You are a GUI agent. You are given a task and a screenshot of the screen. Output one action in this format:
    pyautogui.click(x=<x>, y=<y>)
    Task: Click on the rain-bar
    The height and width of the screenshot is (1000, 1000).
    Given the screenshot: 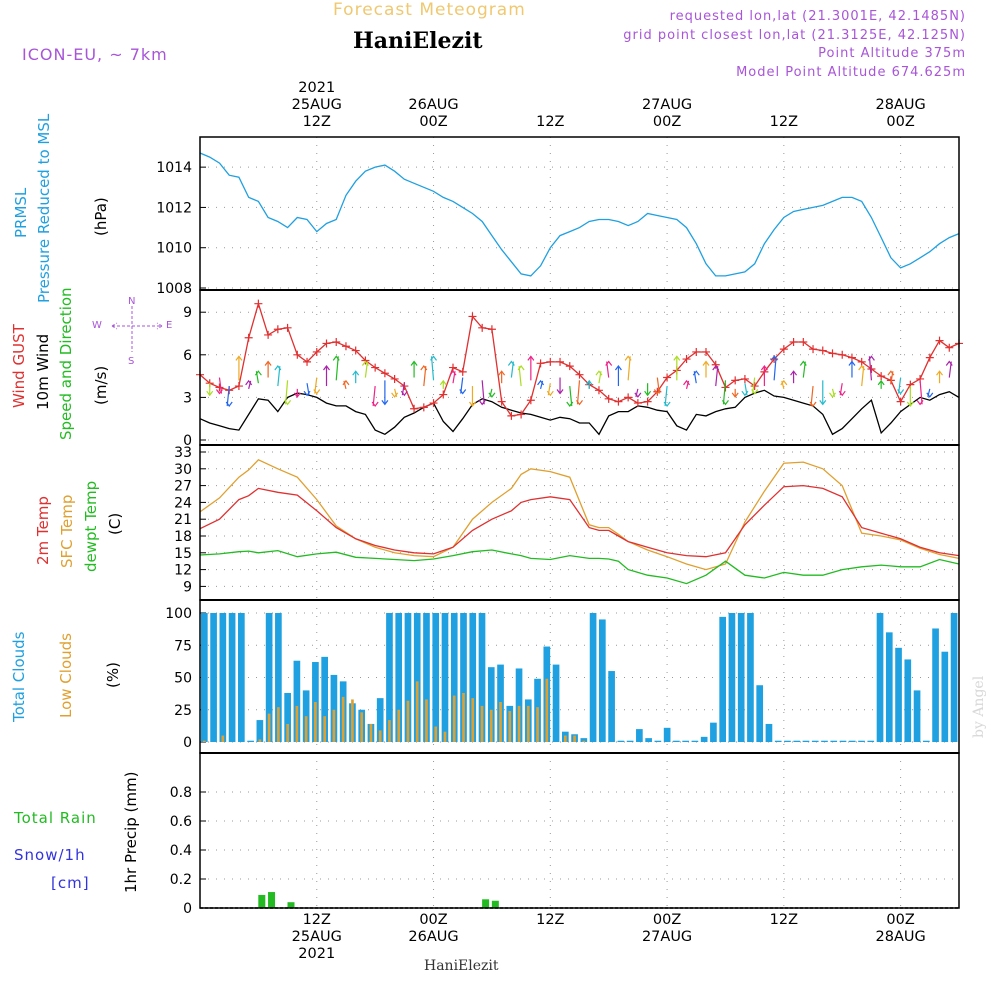 What is the action you would take?
    pyautogui.click(x=291, y=905)
    